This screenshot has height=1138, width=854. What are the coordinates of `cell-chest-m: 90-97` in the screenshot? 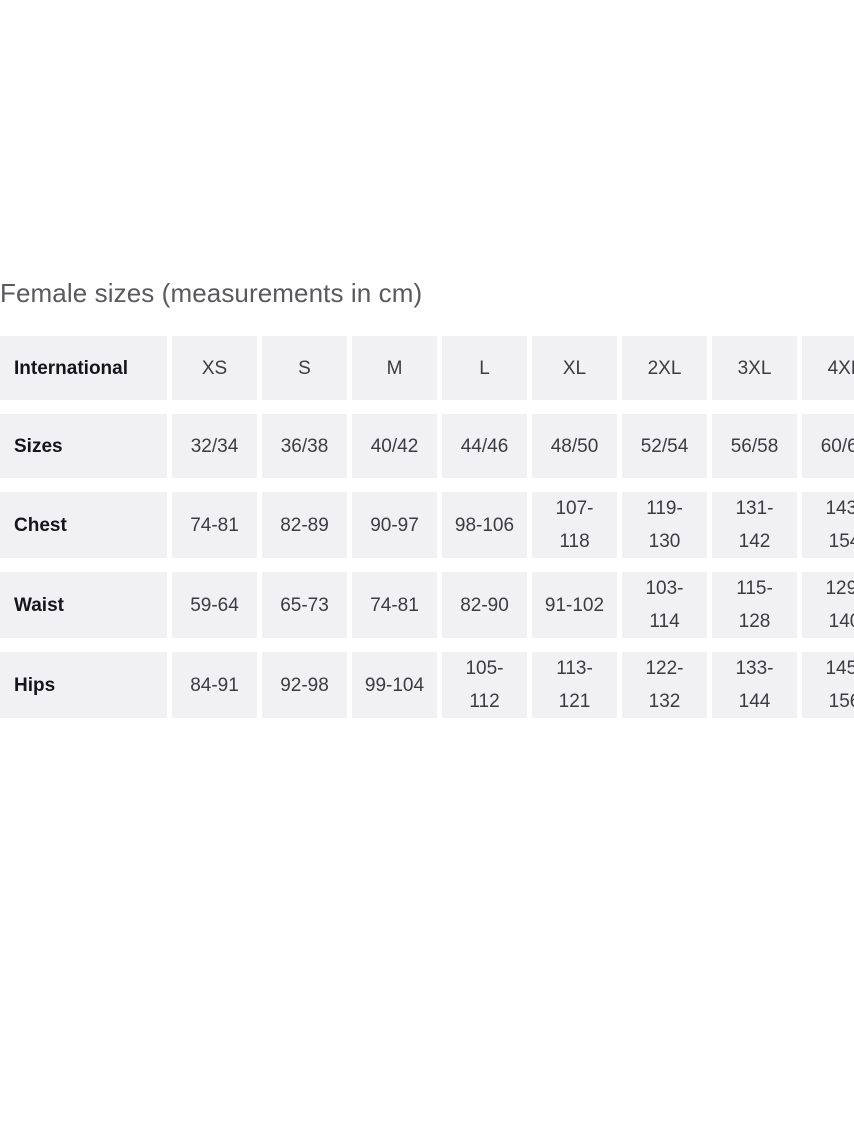 It's located at (394, 525).